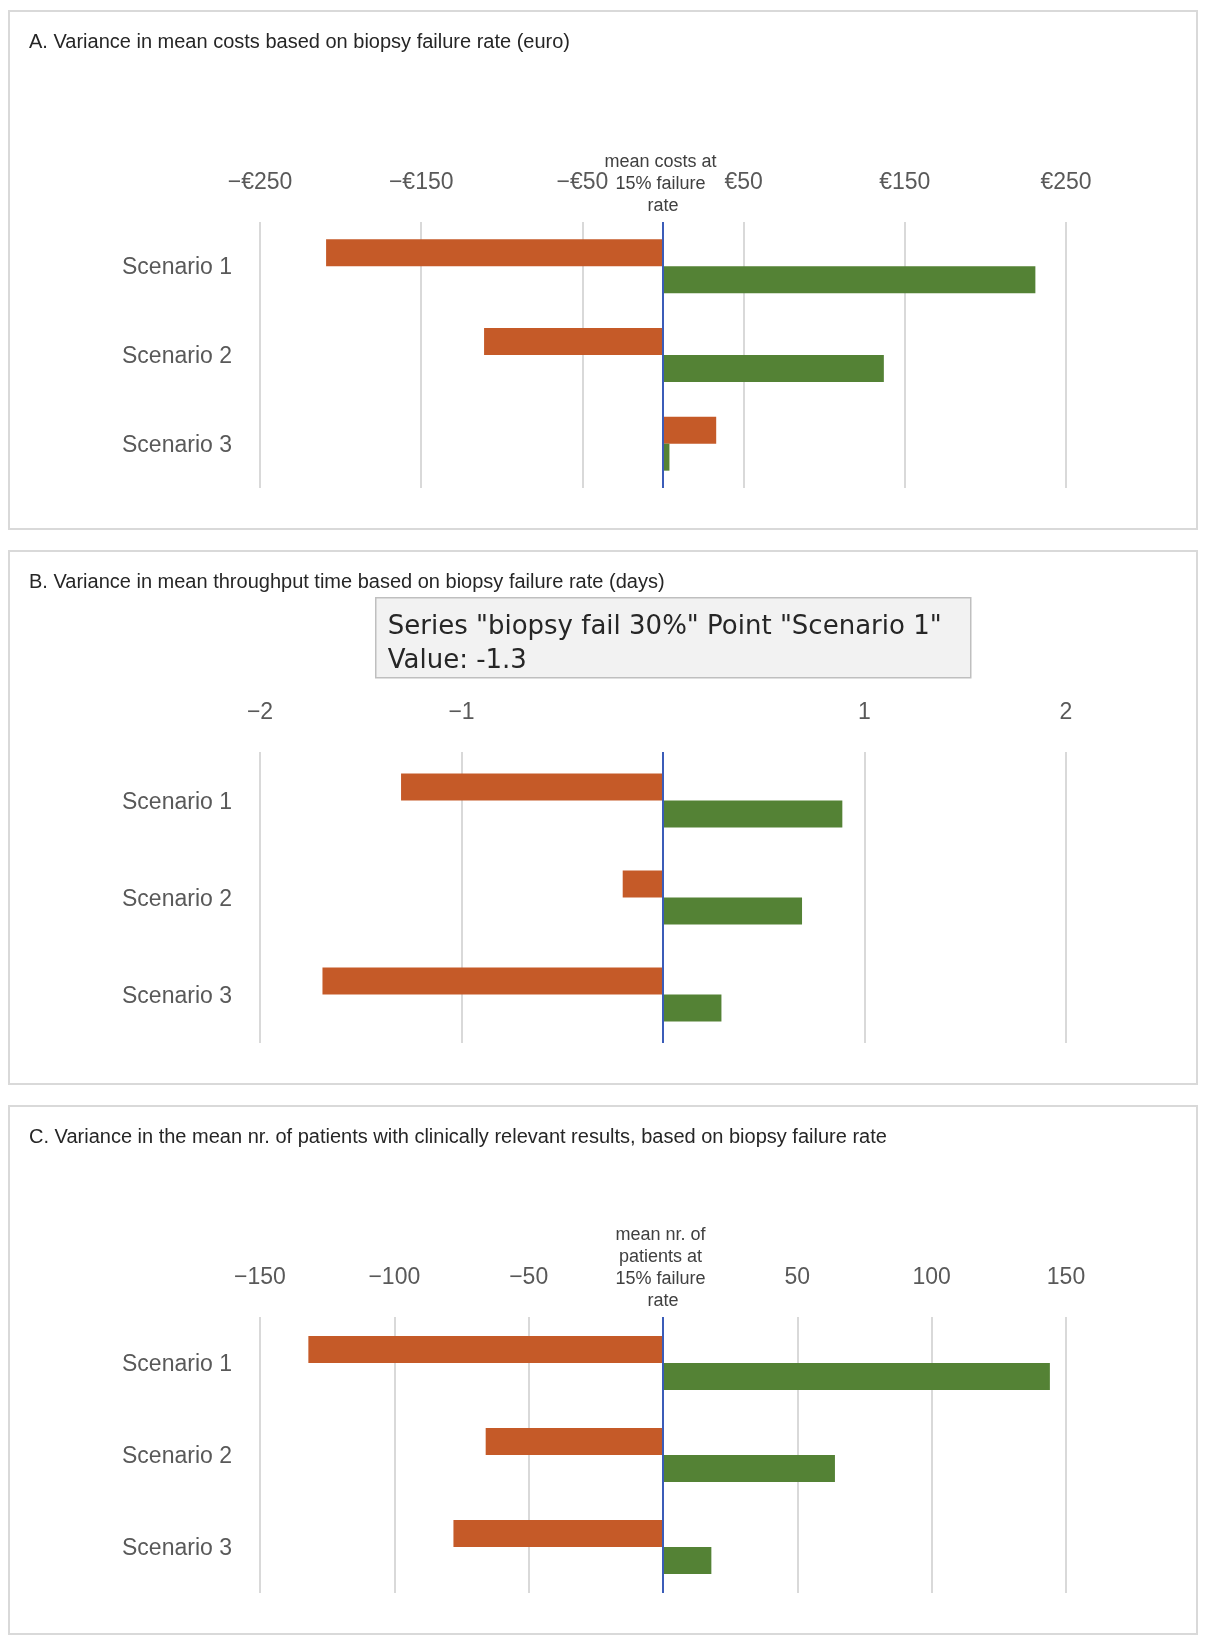 The height and width of the screenshot is (1641, 1206). Describe the element at coordinates (260, 710) in the screenshot. I see `x-tick-label: −2` at that location.